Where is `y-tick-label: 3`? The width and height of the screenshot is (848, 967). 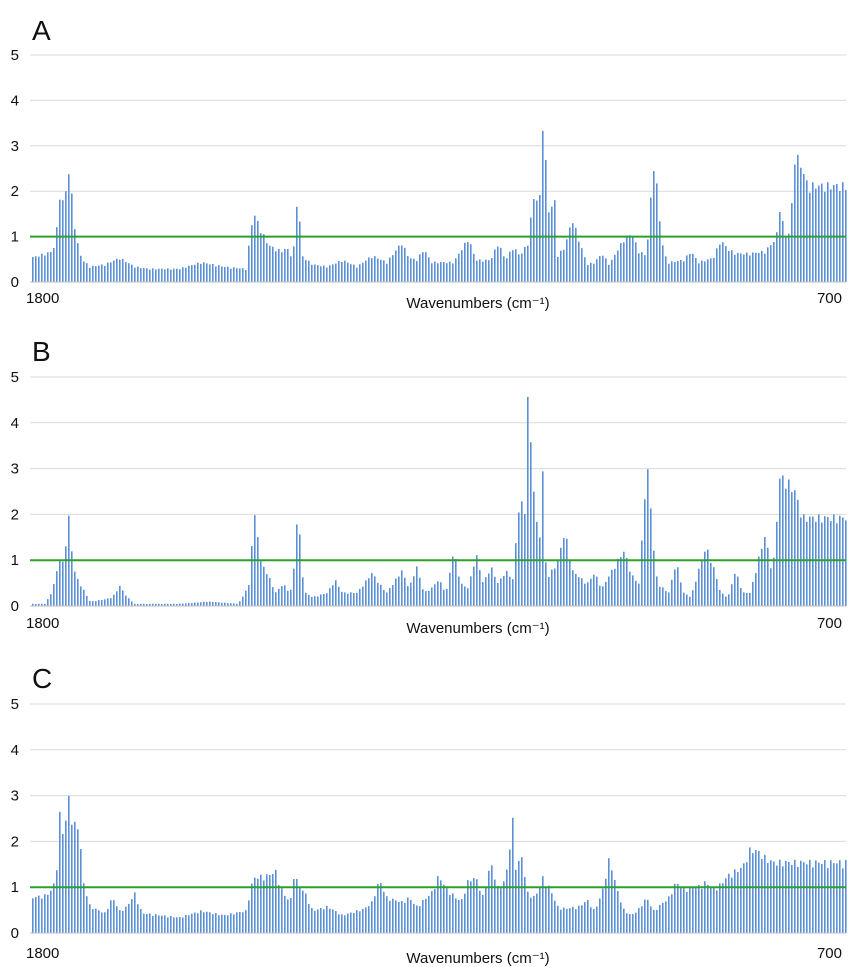 y-tick-label: 3 is located at coordinates (15, 796).